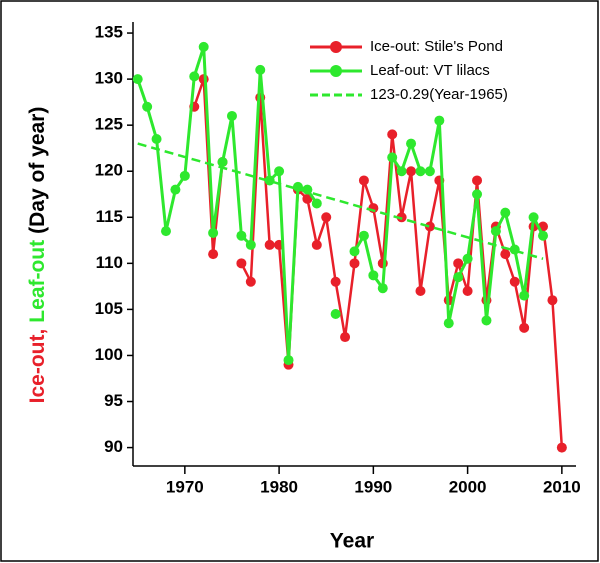 The image size is (600, 563). Describe the element at coordinates (37, 366) in the screenshot. I see `y-label-part: Ice-out,` at that location.